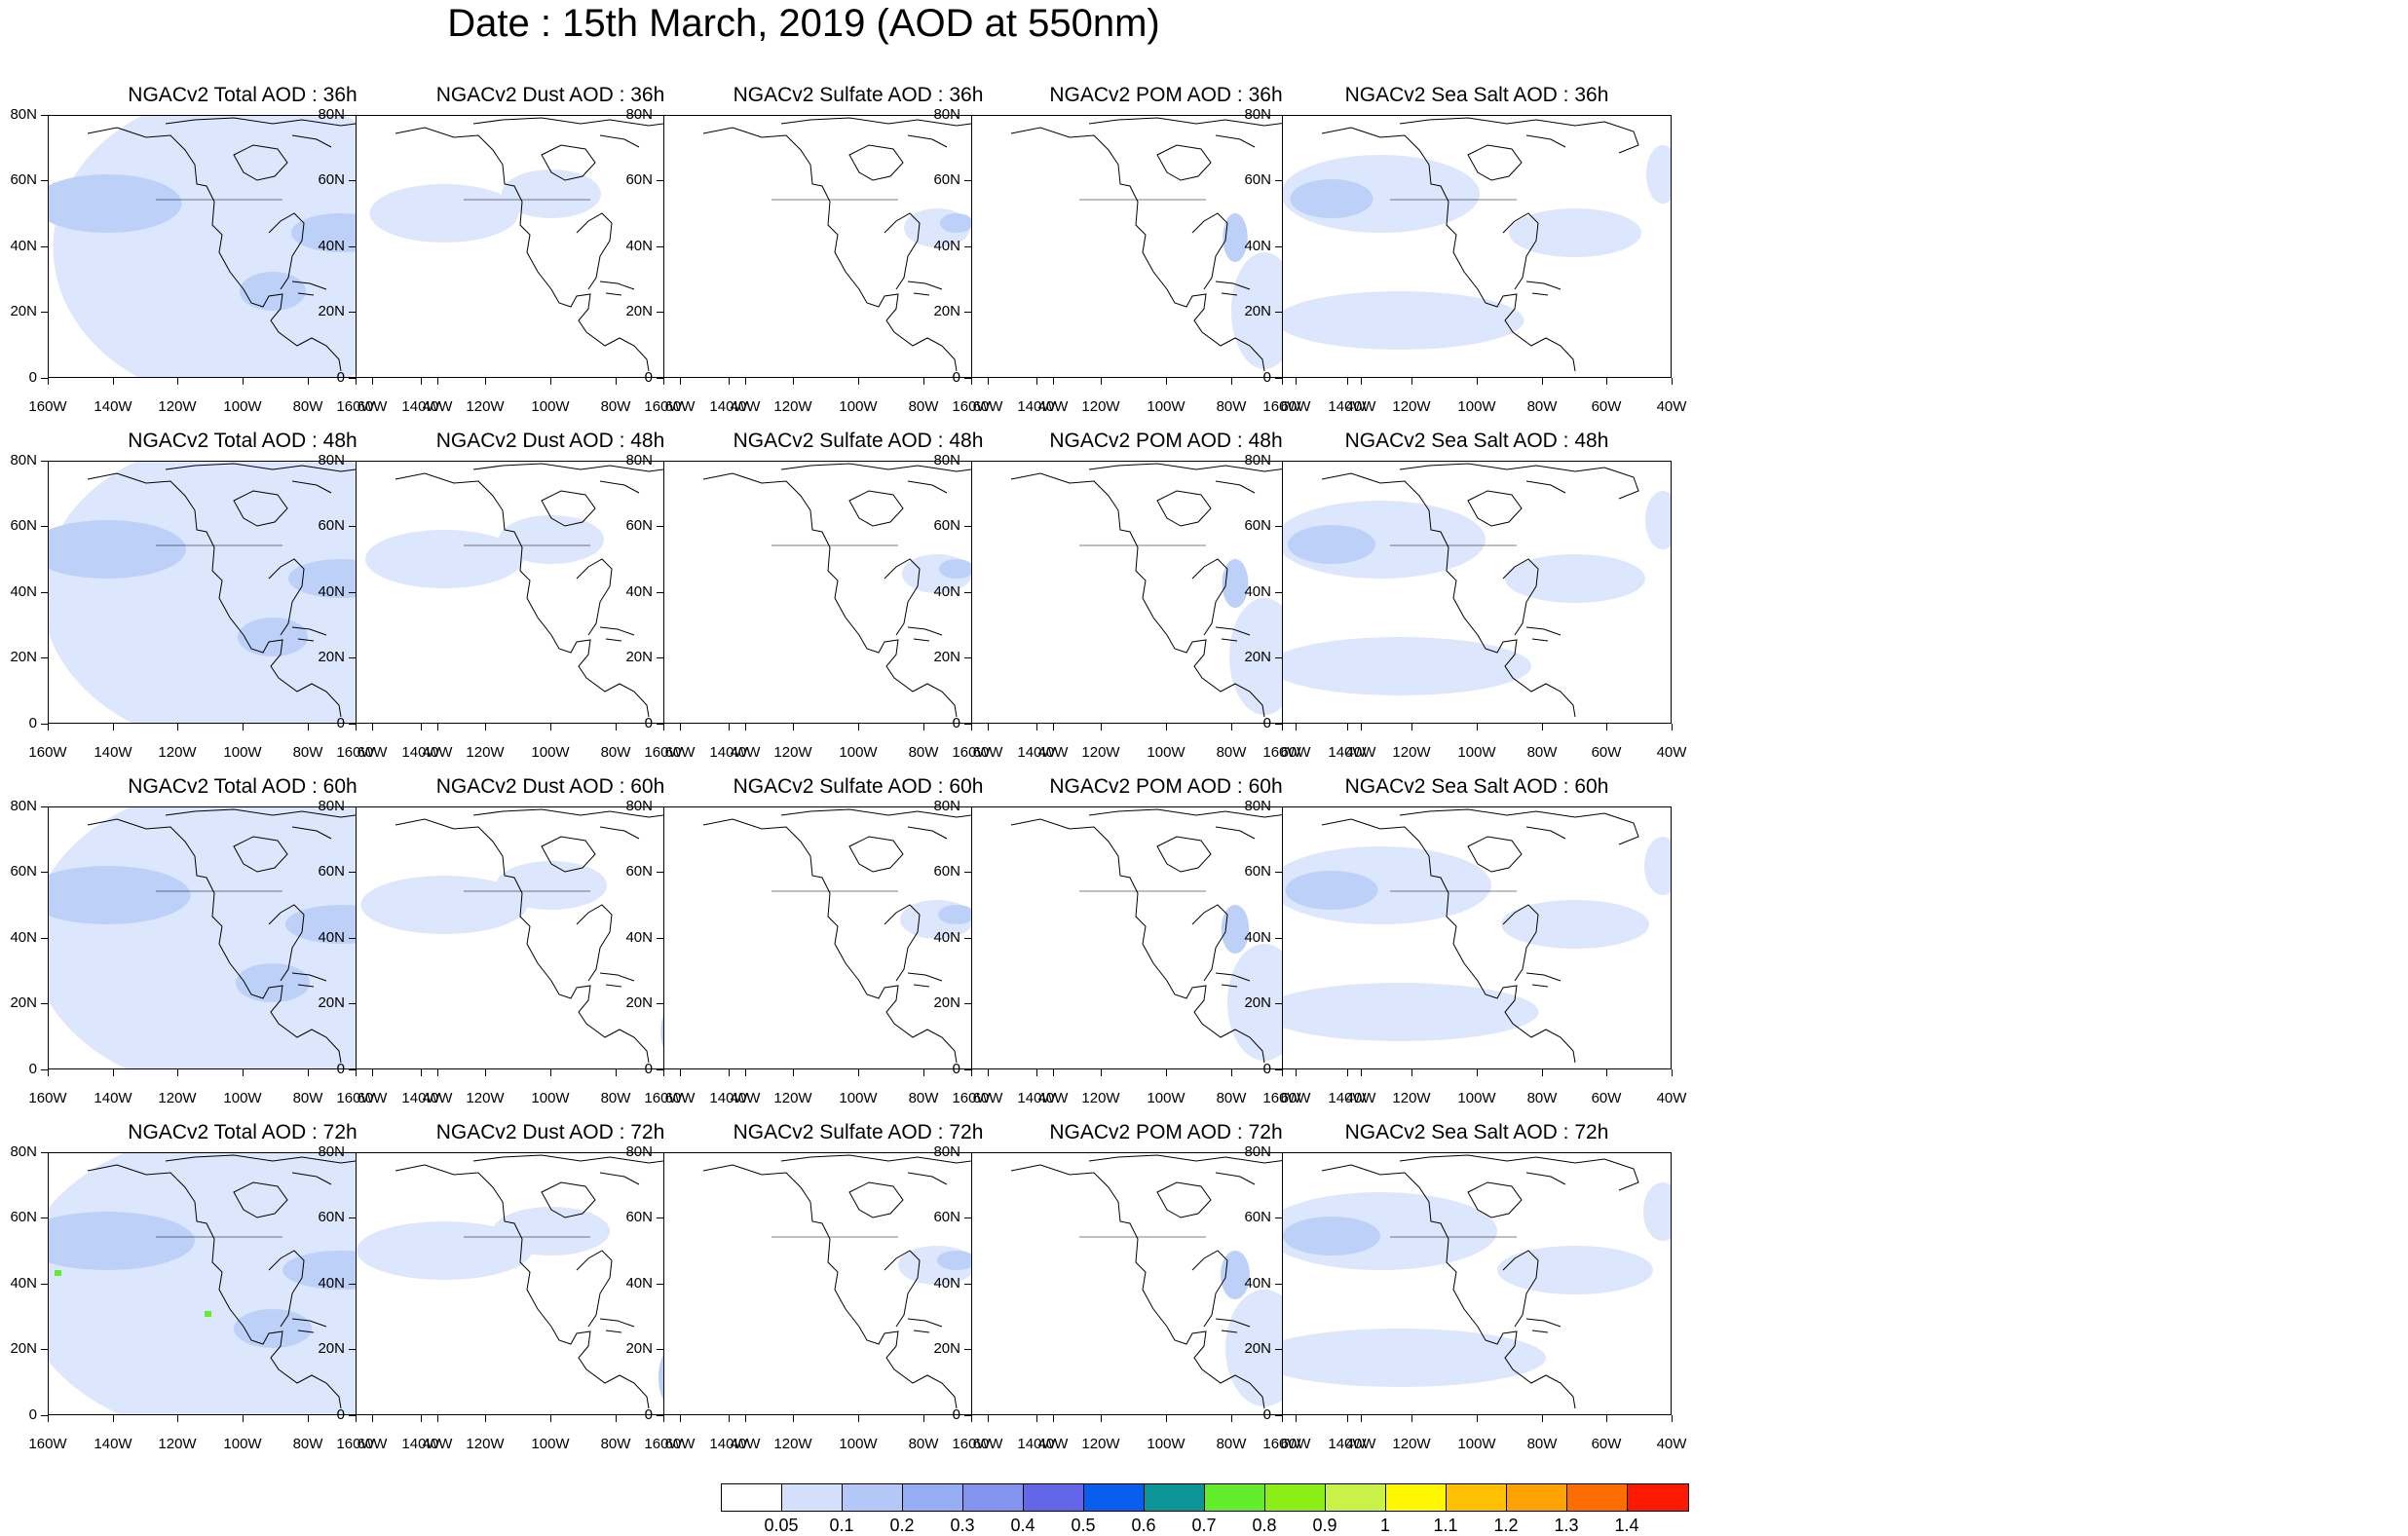  Describe the element at coordinates (1166, 786) in the screenshot. I see `panel-title: NGACv2 POM AOD : 60h` at that location.